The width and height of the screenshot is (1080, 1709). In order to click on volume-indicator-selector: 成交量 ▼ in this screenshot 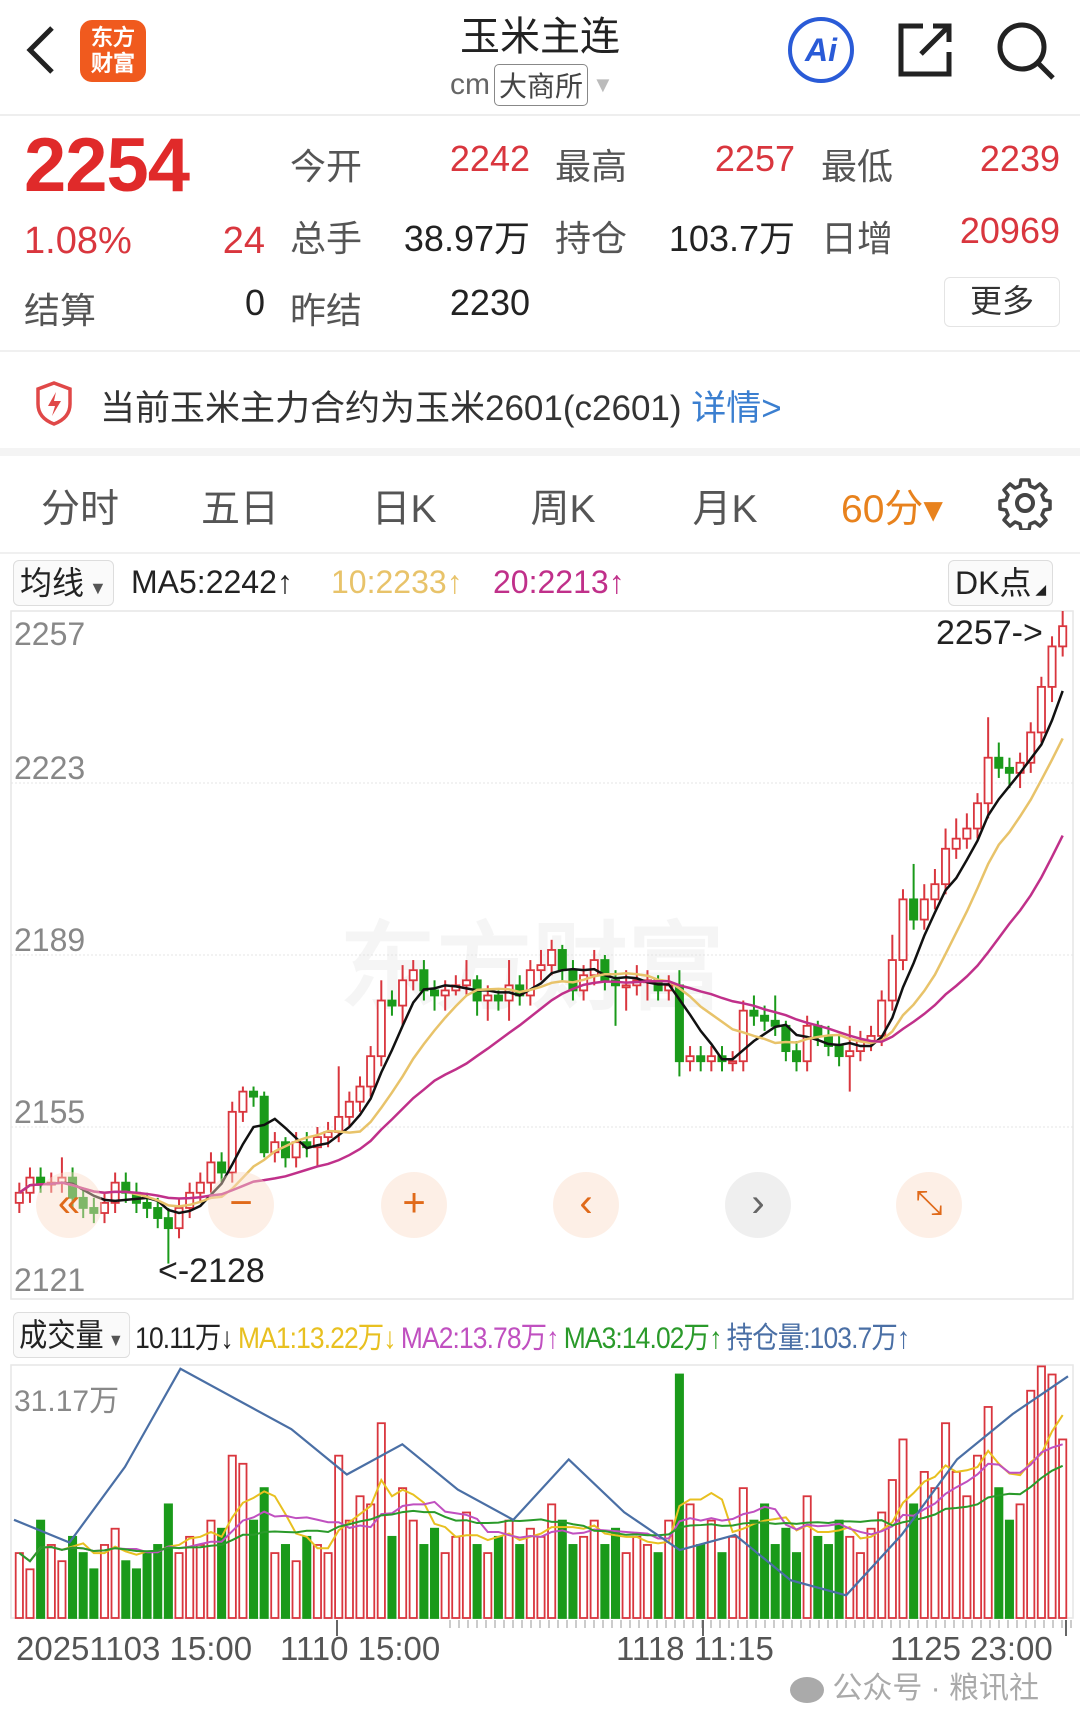, I will do `click(71, 1335)`.